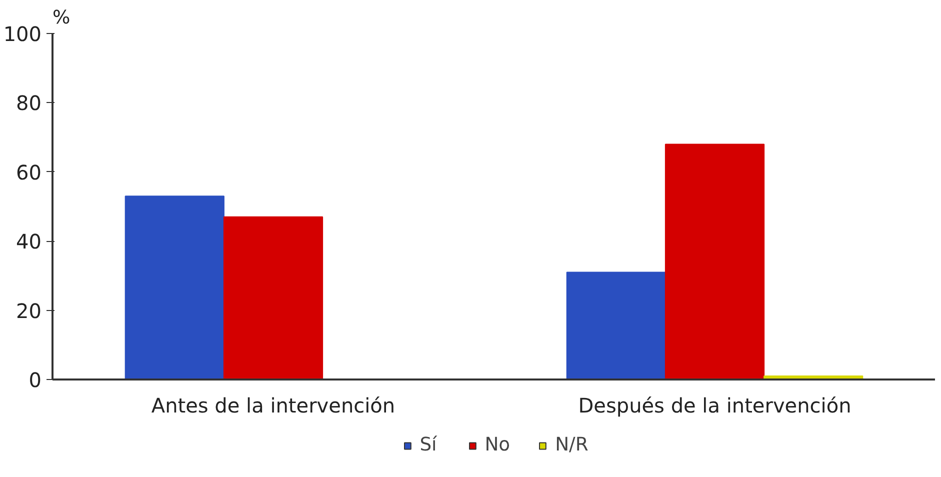 The image size is (941, 477). What do you see at coordinates (715, 406) in the screenshot?
I see `x-tick-label: Después de la intervención` at bounding box center [715, 406].